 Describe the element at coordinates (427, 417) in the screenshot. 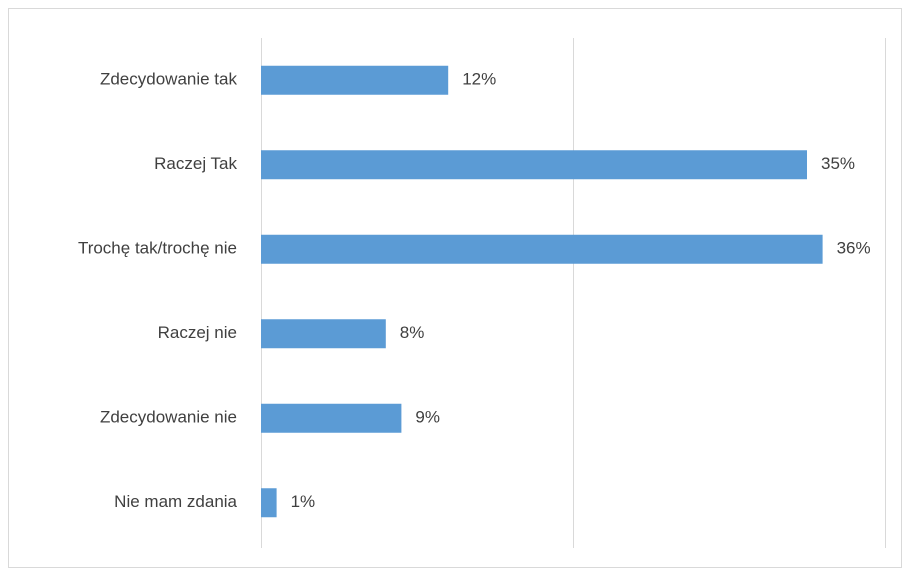

I see `value-label-4: 9%` at that location.